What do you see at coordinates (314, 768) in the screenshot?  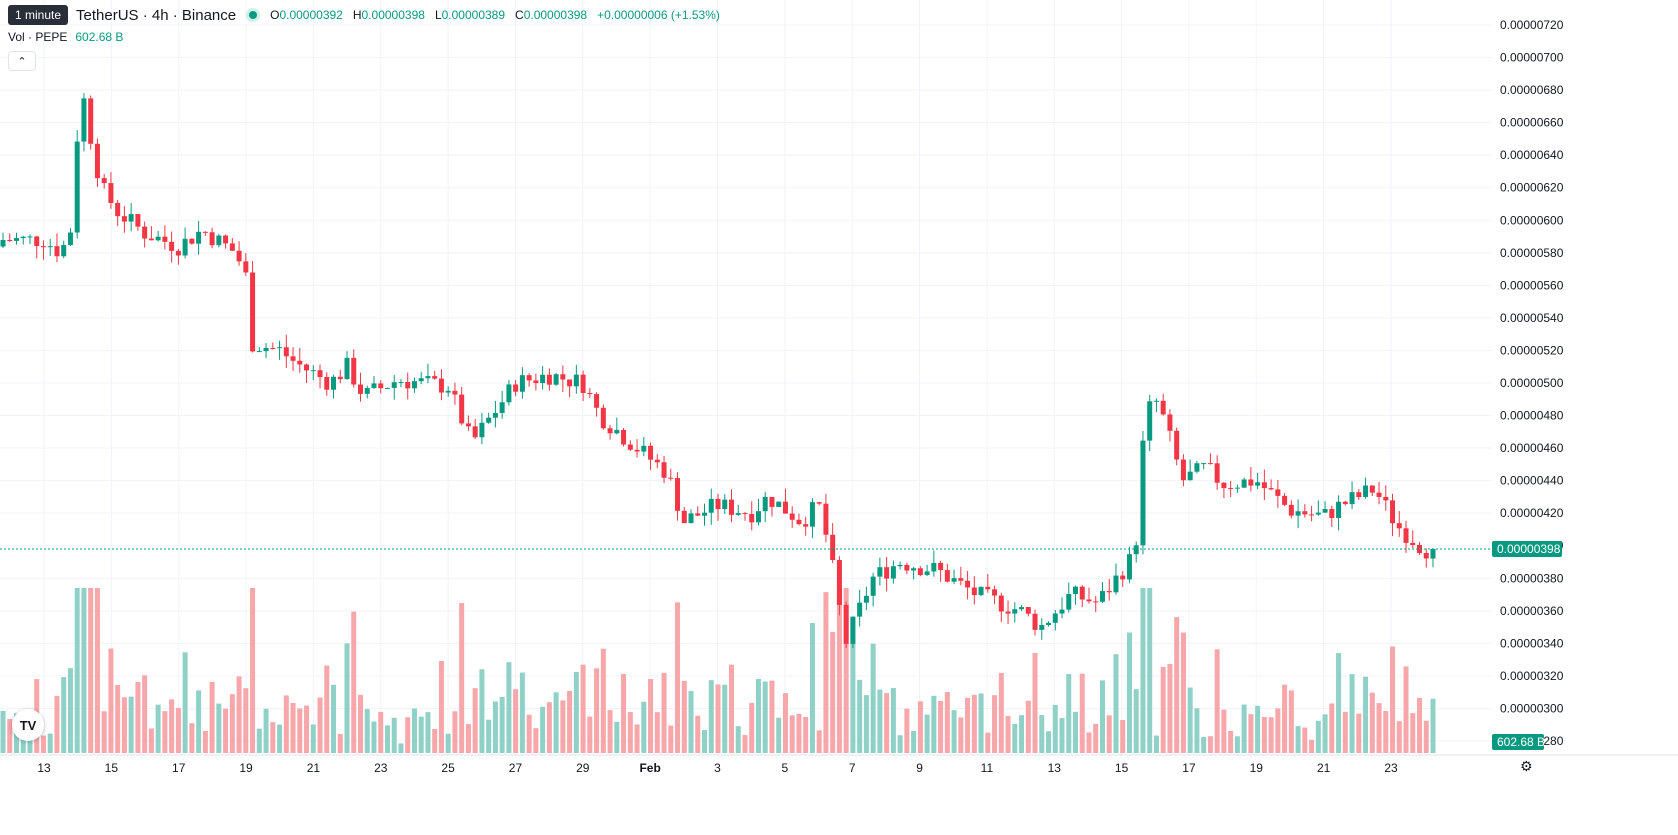 I see `time-tick-label: 21` at bounding box center [314, 768].